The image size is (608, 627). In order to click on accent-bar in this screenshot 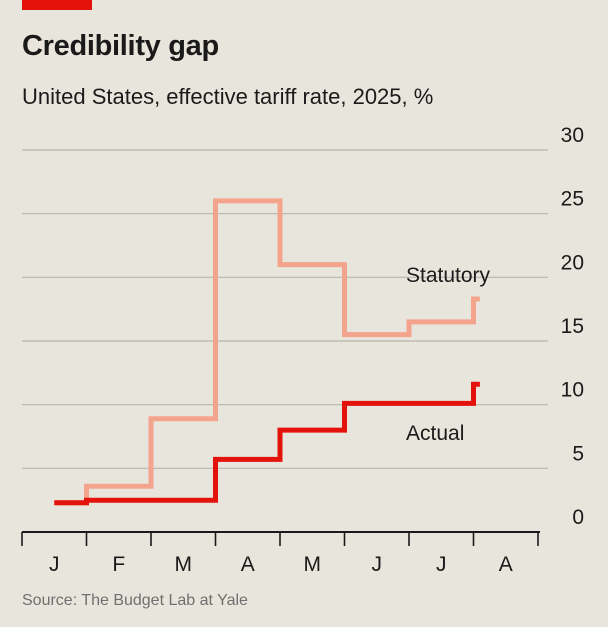, I will do `click(57, 5)`.